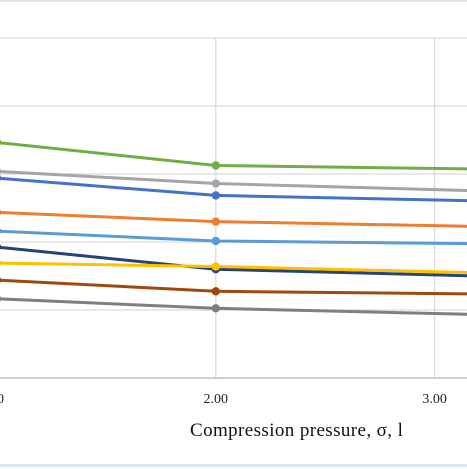 The width and height of the screenshot is (467, 469). I want to click on x-tick-label-1: 2.00, so click(216, 399).